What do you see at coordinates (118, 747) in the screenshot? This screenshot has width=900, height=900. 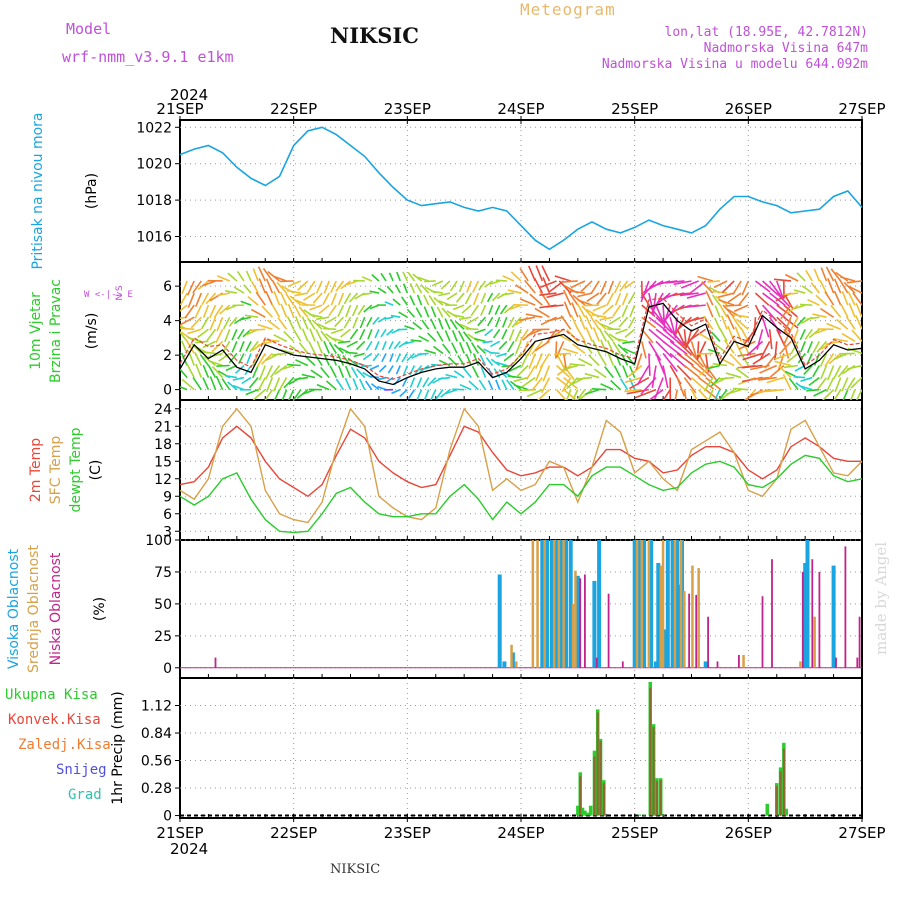 I see `precip-axis-label: 1hr Precip (mm)` at bounding box center [118, 747].